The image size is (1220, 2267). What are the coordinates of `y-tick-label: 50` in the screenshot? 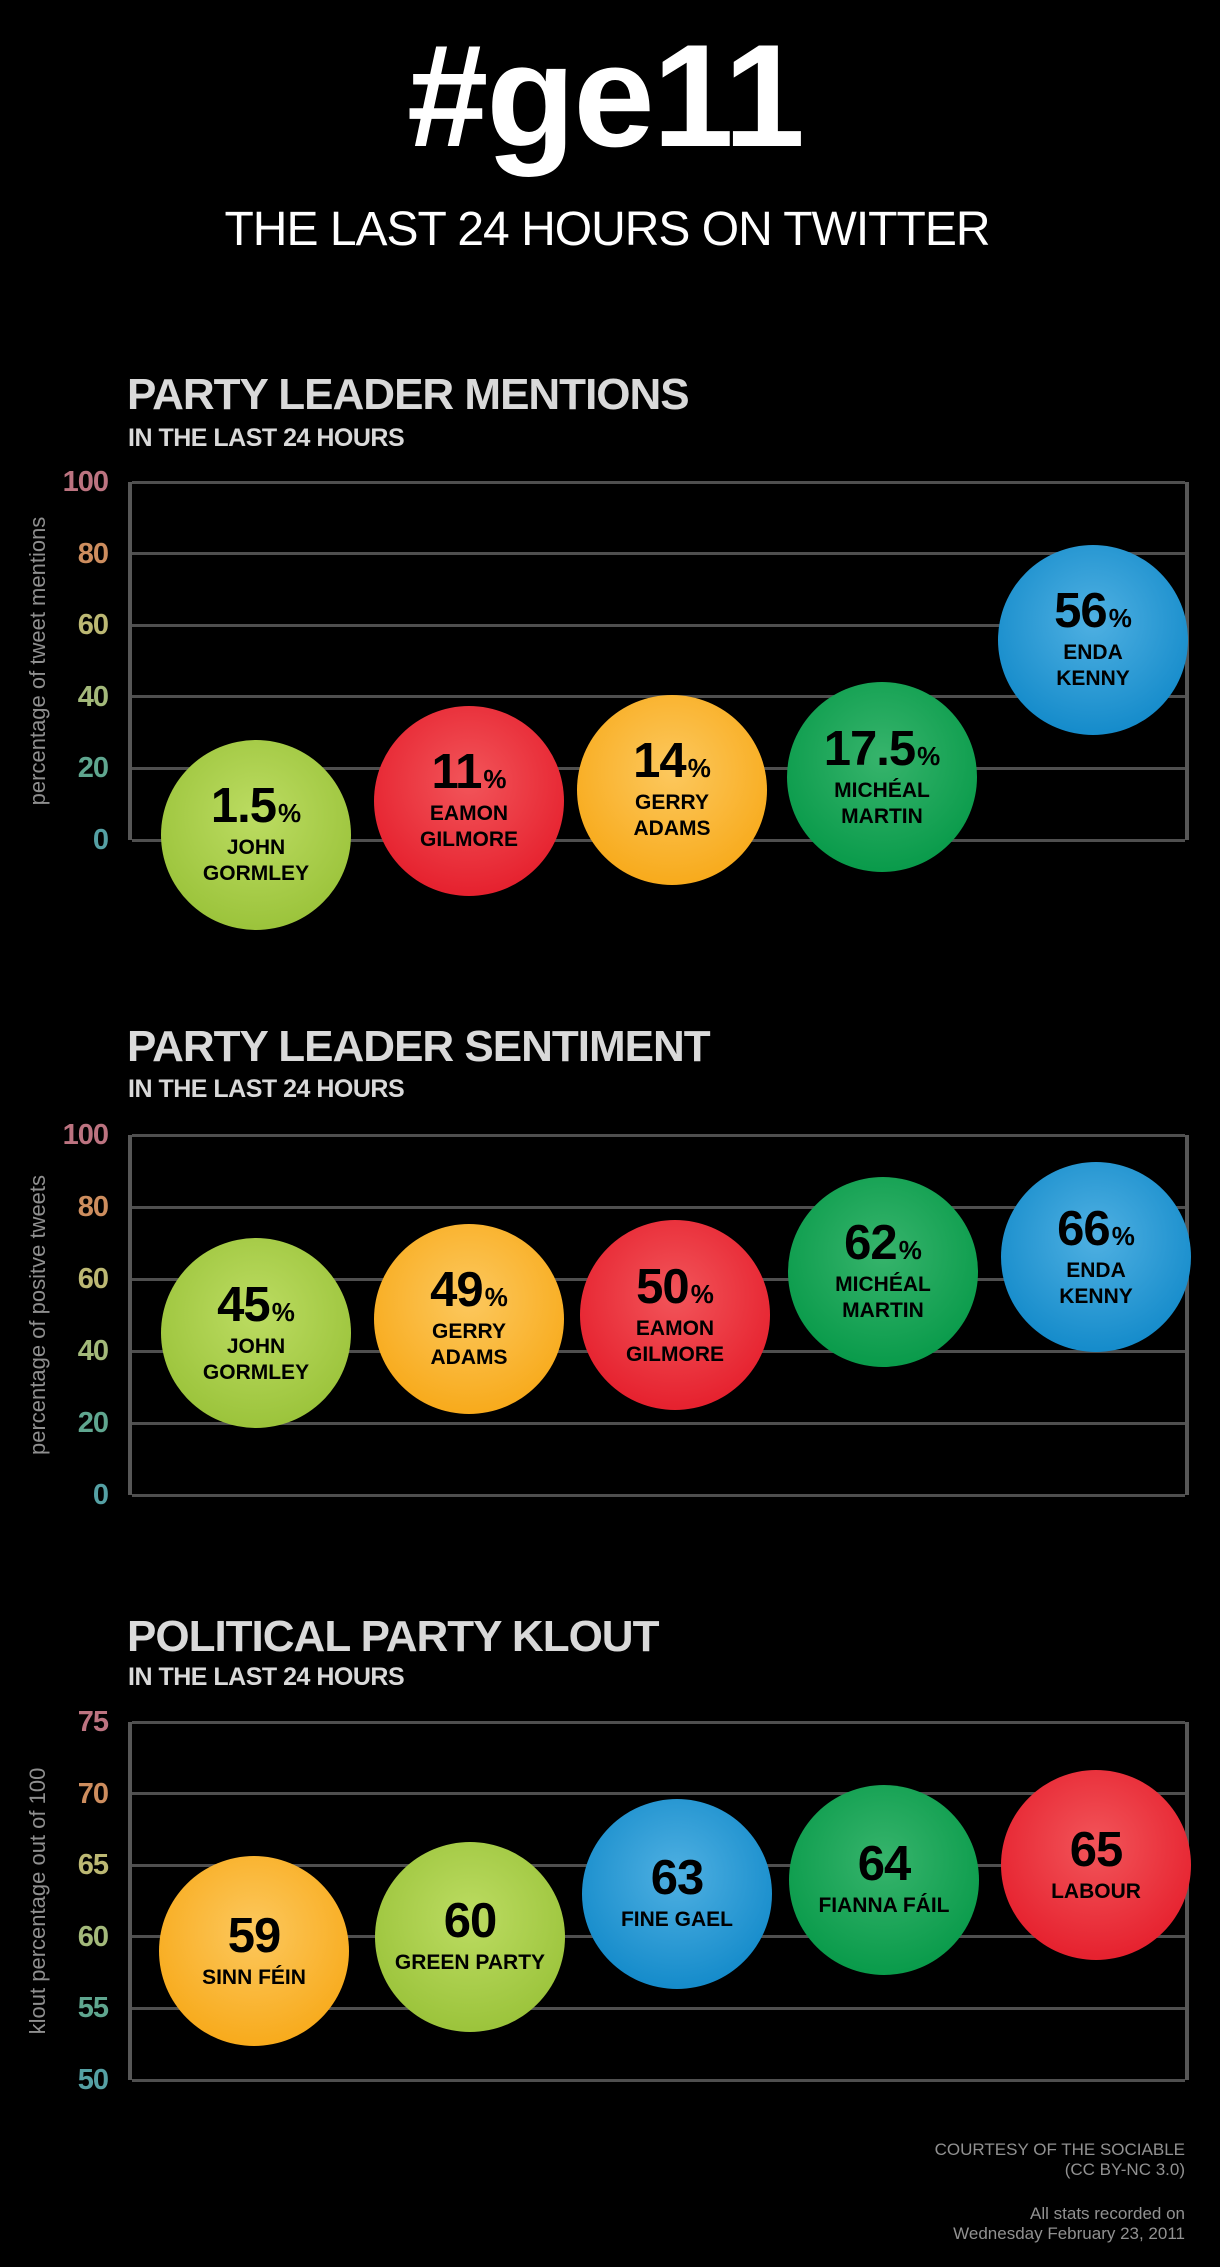 It's located at (93, 2080).